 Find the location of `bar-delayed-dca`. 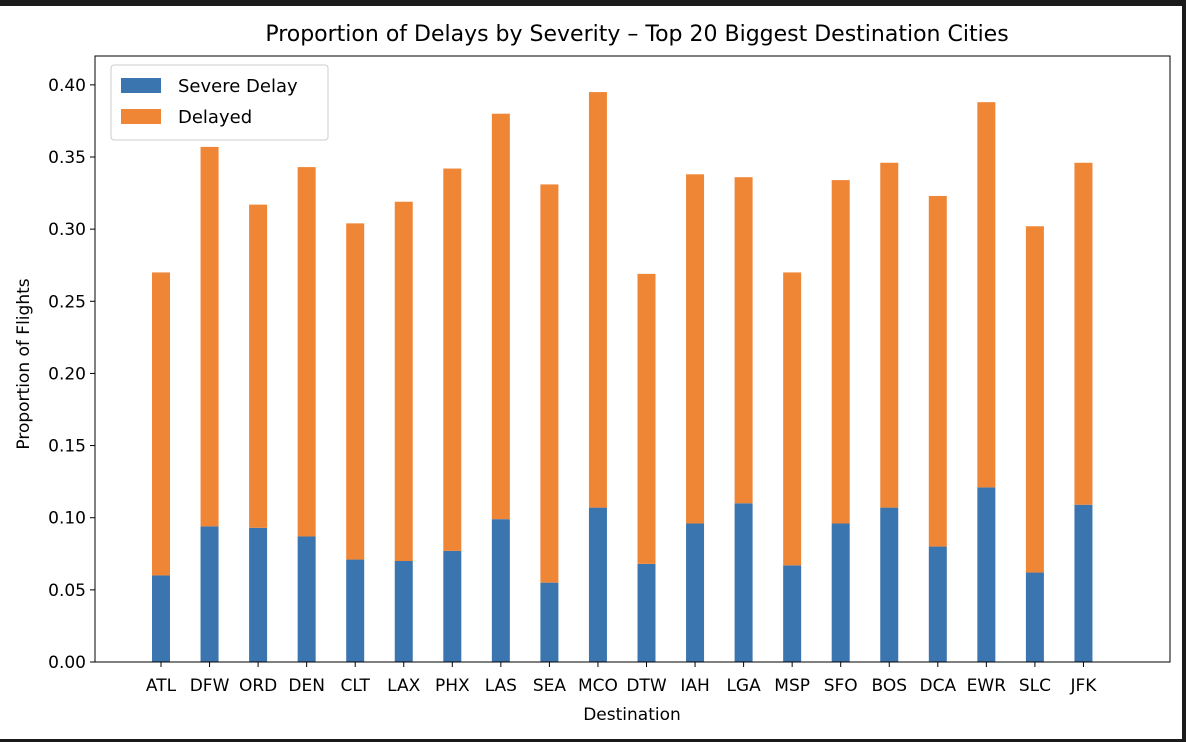

bar-delayed-dca is located at coordinates (937, 371).